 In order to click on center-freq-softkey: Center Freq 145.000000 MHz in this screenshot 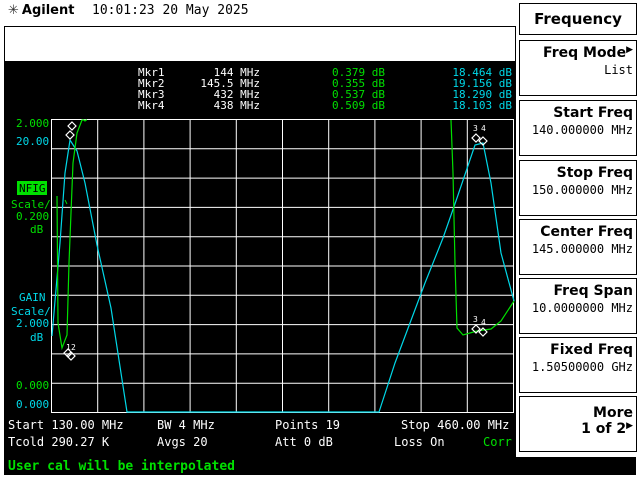, I will do `click(578, 247)`.